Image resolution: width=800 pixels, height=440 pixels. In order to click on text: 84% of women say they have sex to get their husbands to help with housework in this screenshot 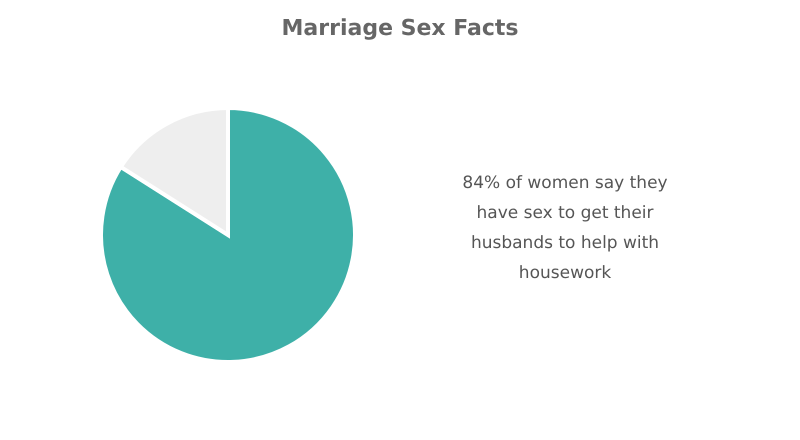, I will do `click(565, 228)`.